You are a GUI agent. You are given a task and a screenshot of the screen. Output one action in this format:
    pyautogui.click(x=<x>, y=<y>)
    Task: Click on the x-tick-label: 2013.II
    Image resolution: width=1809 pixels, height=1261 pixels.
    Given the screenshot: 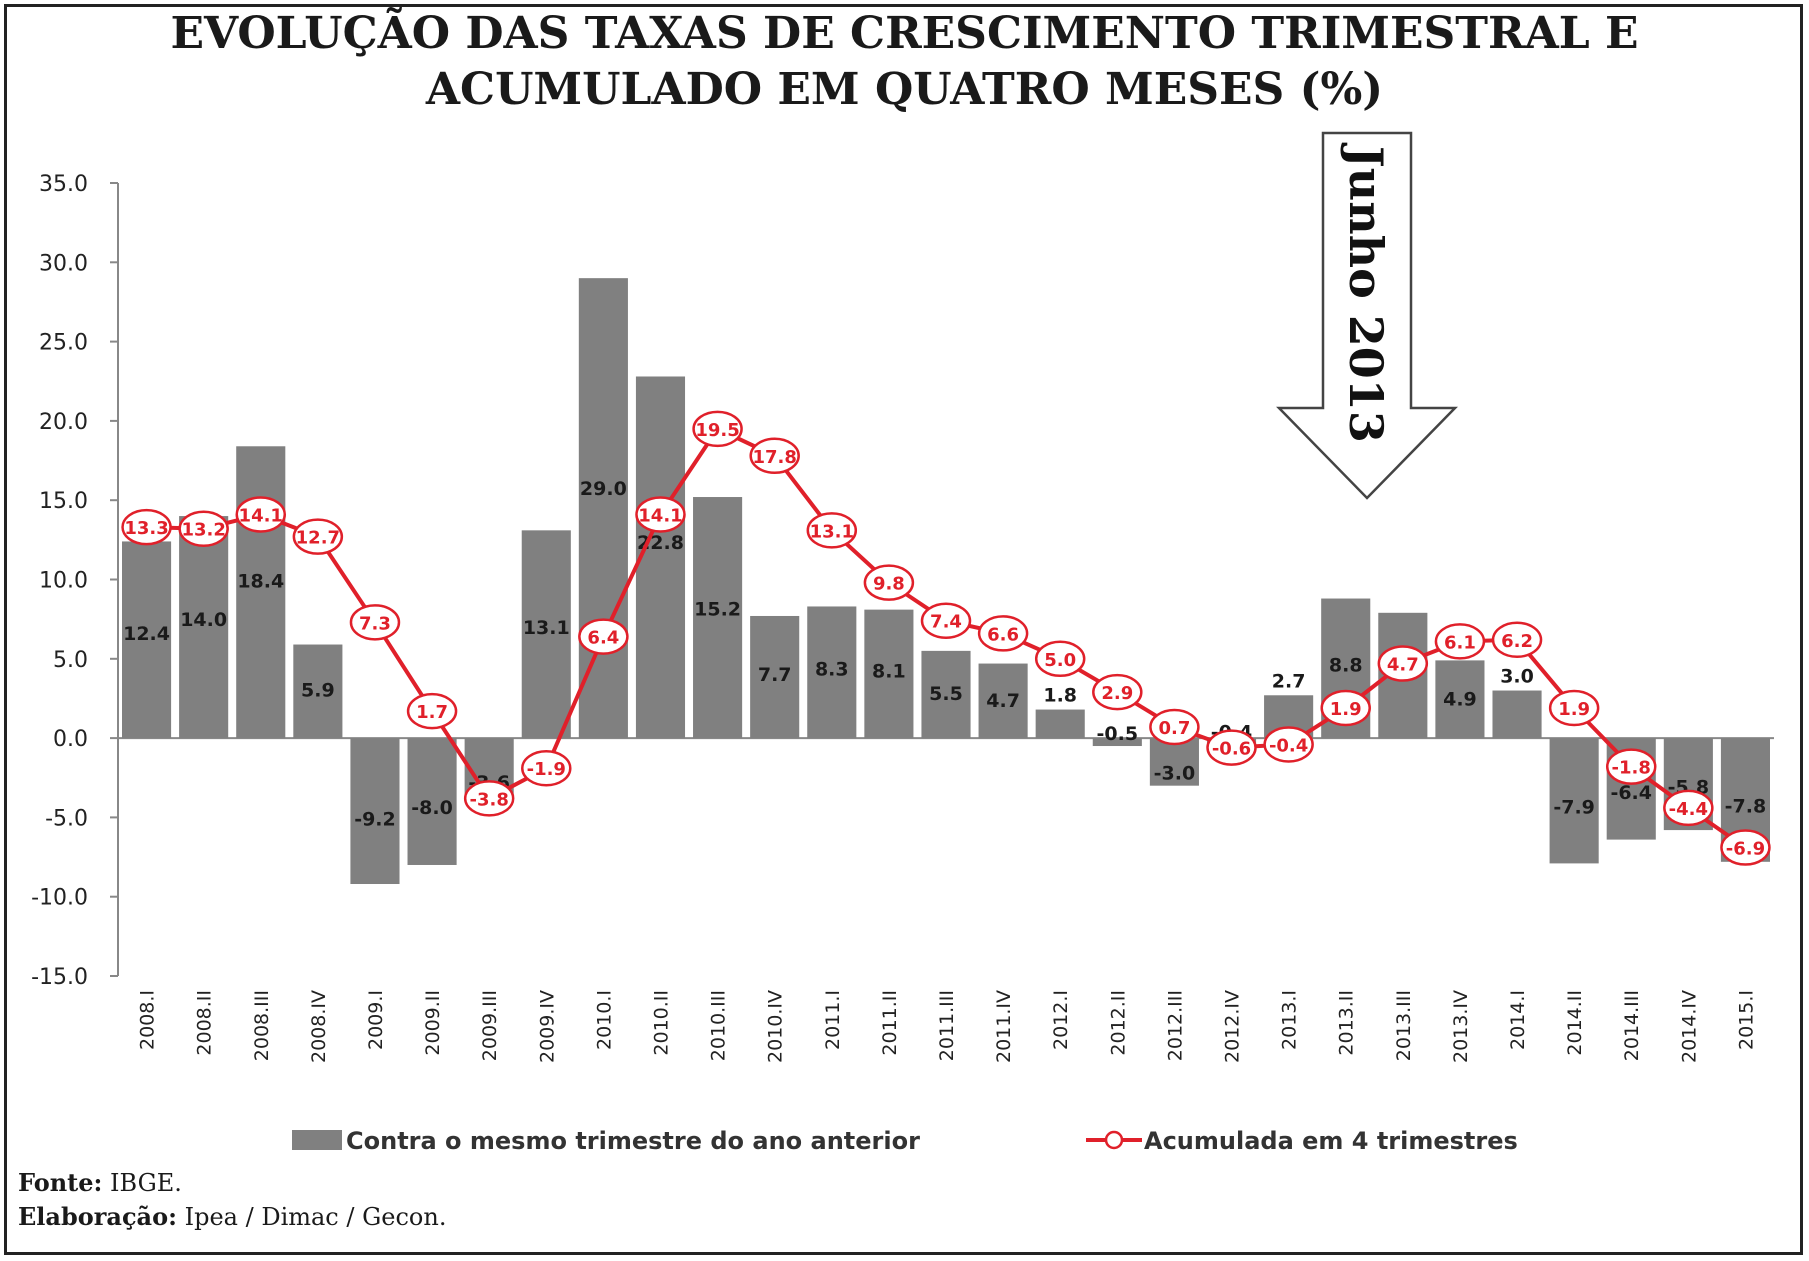 What is the action you would take?
    pyautogui.click(x=1347, y=1023)
    